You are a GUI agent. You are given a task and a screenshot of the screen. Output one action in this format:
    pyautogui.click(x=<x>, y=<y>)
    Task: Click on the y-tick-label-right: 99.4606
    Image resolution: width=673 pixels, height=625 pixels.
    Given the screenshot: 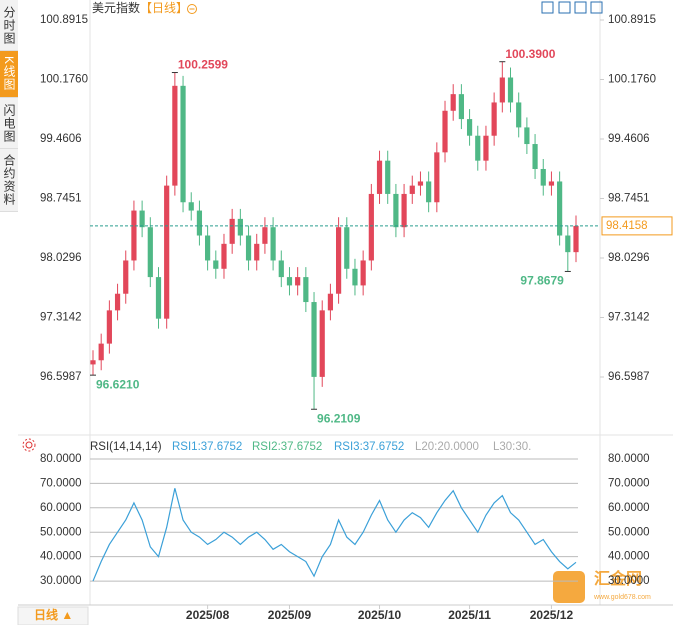 What is the action you would take?
    pyautogui.click(x=629, y=139)
    